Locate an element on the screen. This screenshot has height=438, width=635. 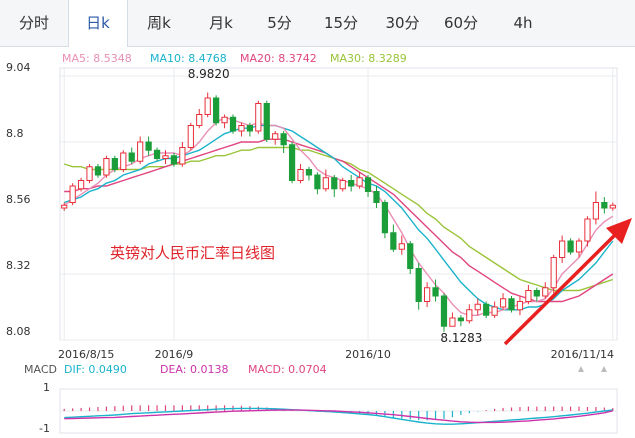
macd-panel: 1 -1 is located at coordinates (328, 408).